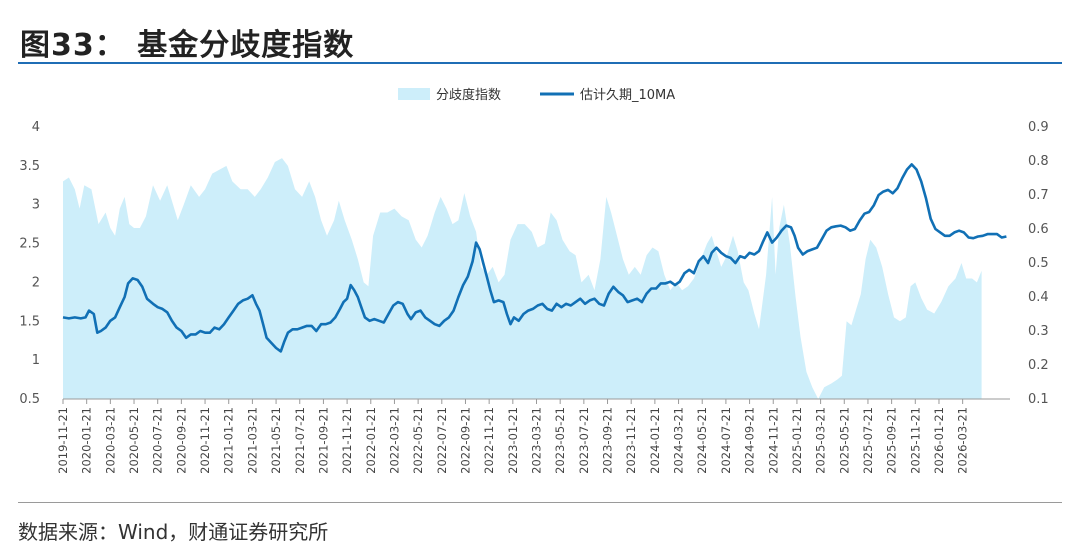 The height and width of the screenshot is (555, 1080). I want to click on x-axis-tick-label: 2020-05-21, so click(134, 440).